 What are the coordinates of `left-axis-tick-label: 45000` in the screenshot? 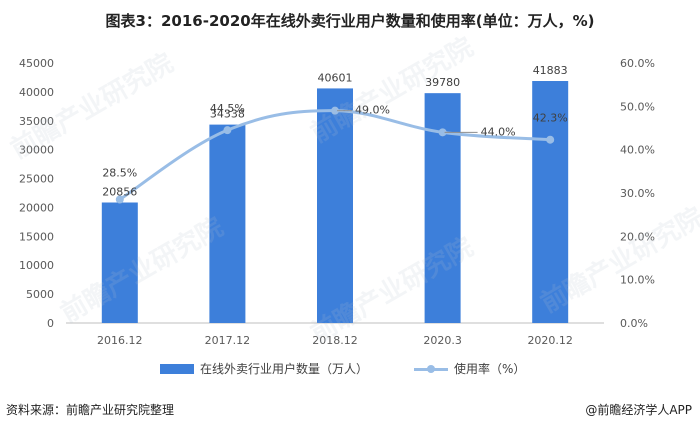 It's located at (36, 63).